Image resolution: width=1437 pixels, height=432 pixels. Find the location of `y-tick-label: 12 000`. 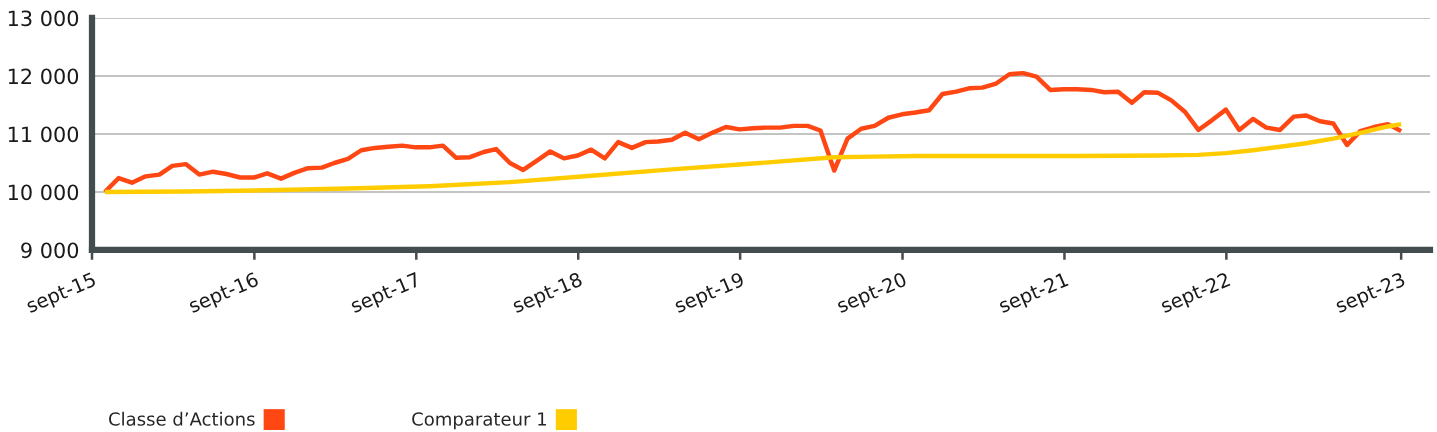

y-tick-label: 12 000 is located at coordinates (43, 76).